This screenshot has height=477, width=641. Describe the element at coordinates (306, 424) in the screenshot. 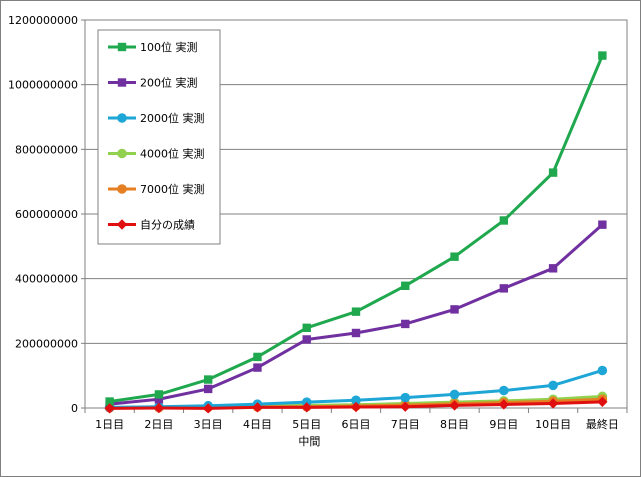

I see `x-tick-label: 5日目` at that location.